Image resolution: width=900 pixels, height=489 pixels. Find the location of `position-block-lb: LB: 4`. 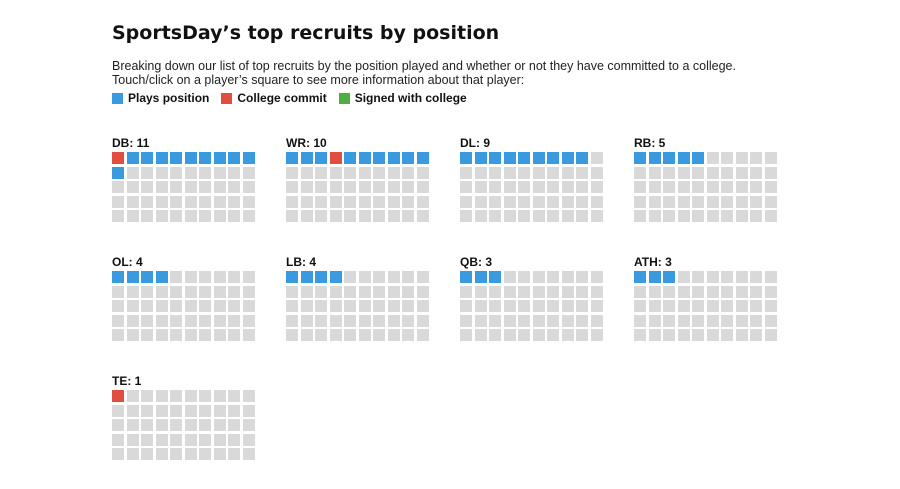

position-block-lb: LB: 4 is located at coordinates (358, 298).